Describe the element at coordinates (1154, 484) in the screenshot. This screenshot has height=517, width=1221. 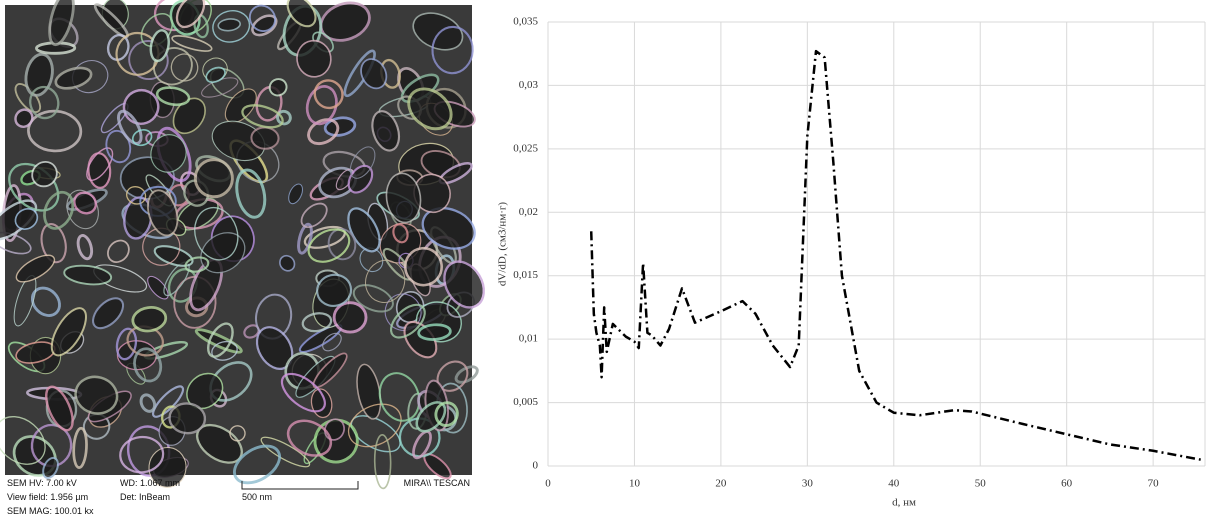
I see `x-tick-label: 70` at that location.